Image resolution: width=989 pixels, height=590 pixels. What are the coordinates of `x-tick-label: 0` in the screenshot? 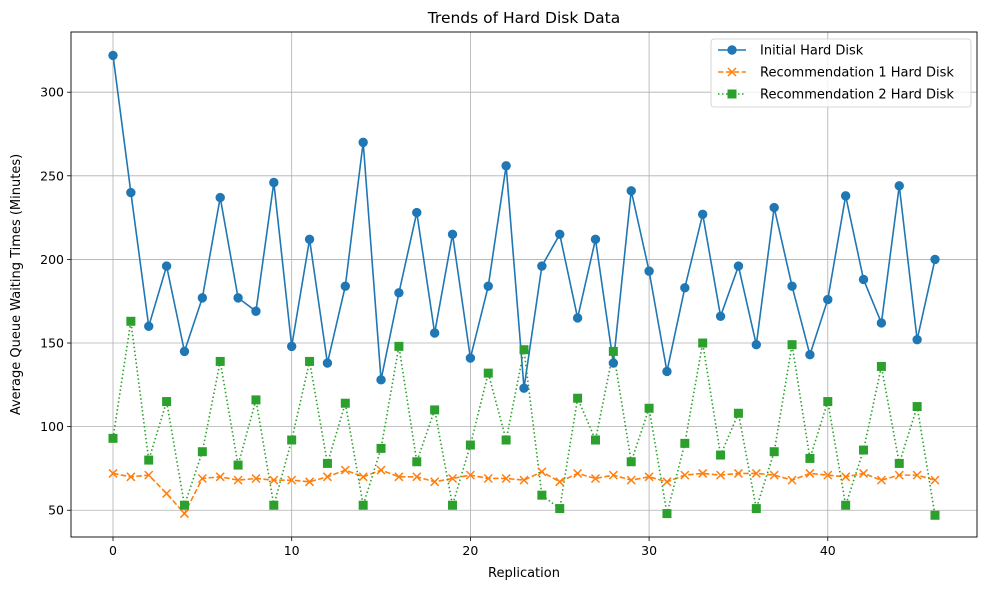 It's located at (113, 550).